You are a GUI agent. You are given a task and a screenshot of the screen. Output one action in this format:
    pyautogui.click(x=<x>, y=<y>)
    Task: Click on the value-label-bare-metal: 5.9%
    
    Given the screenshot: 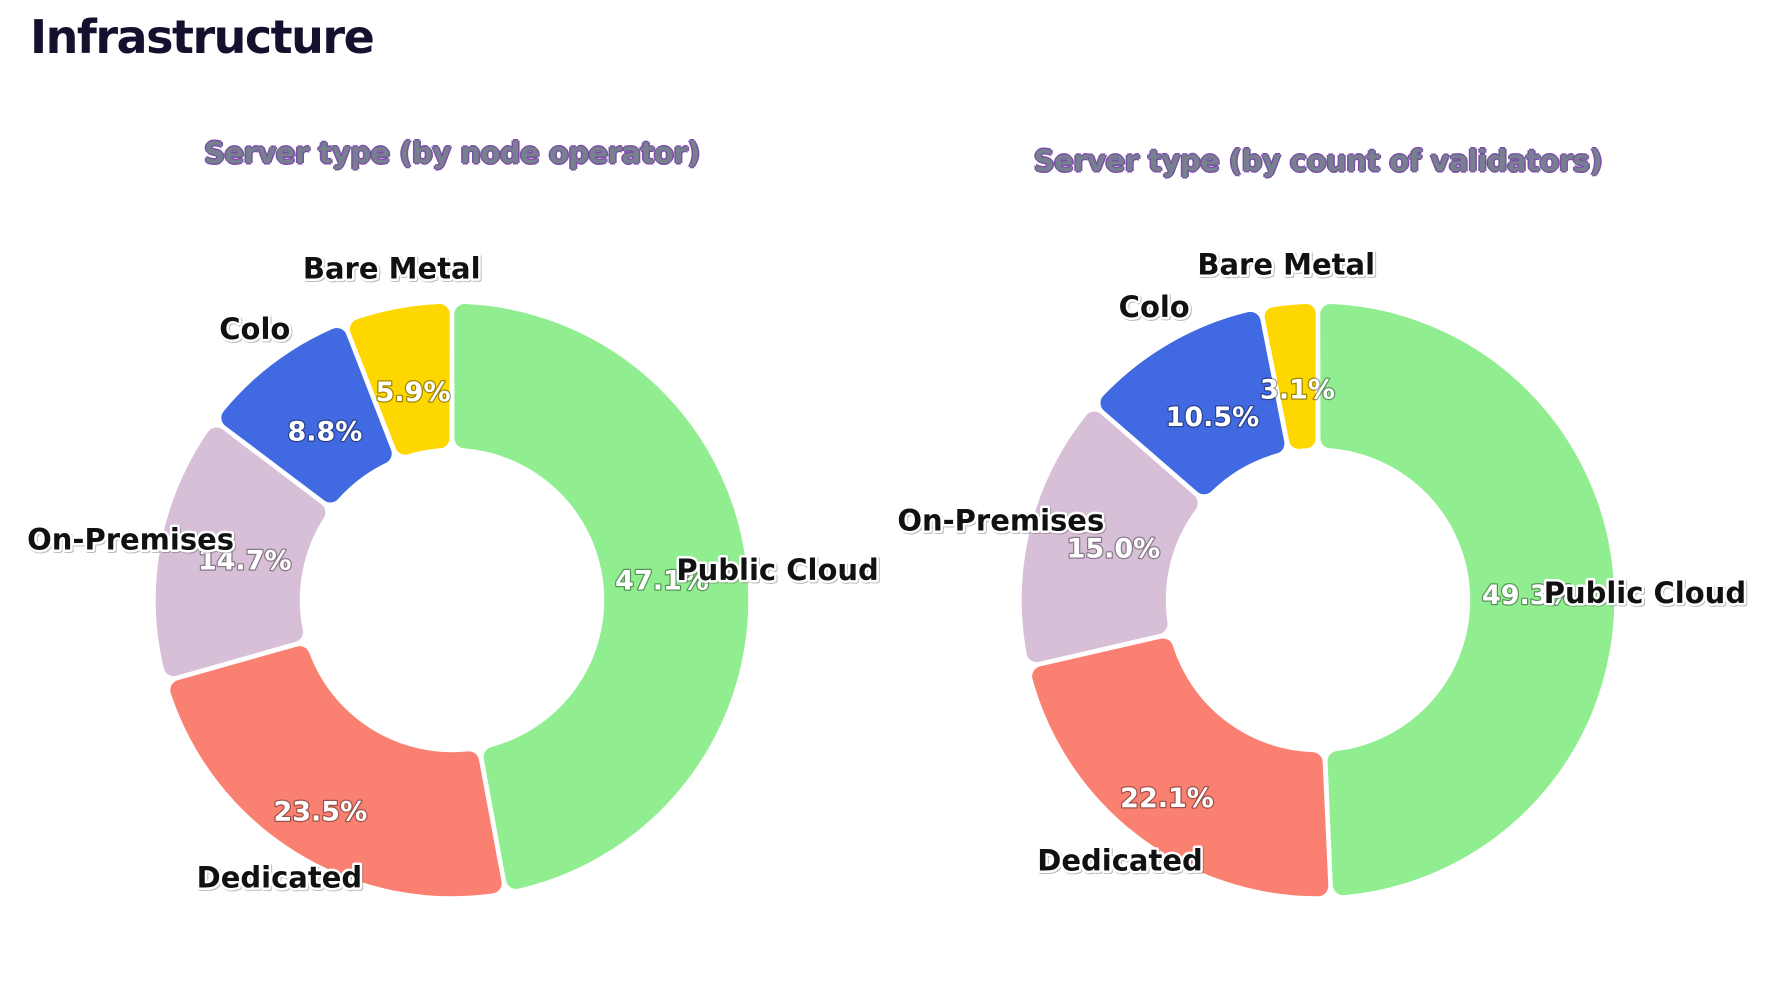 What is the action you would take?
    pyautogui.click(x=413, y=392)
    